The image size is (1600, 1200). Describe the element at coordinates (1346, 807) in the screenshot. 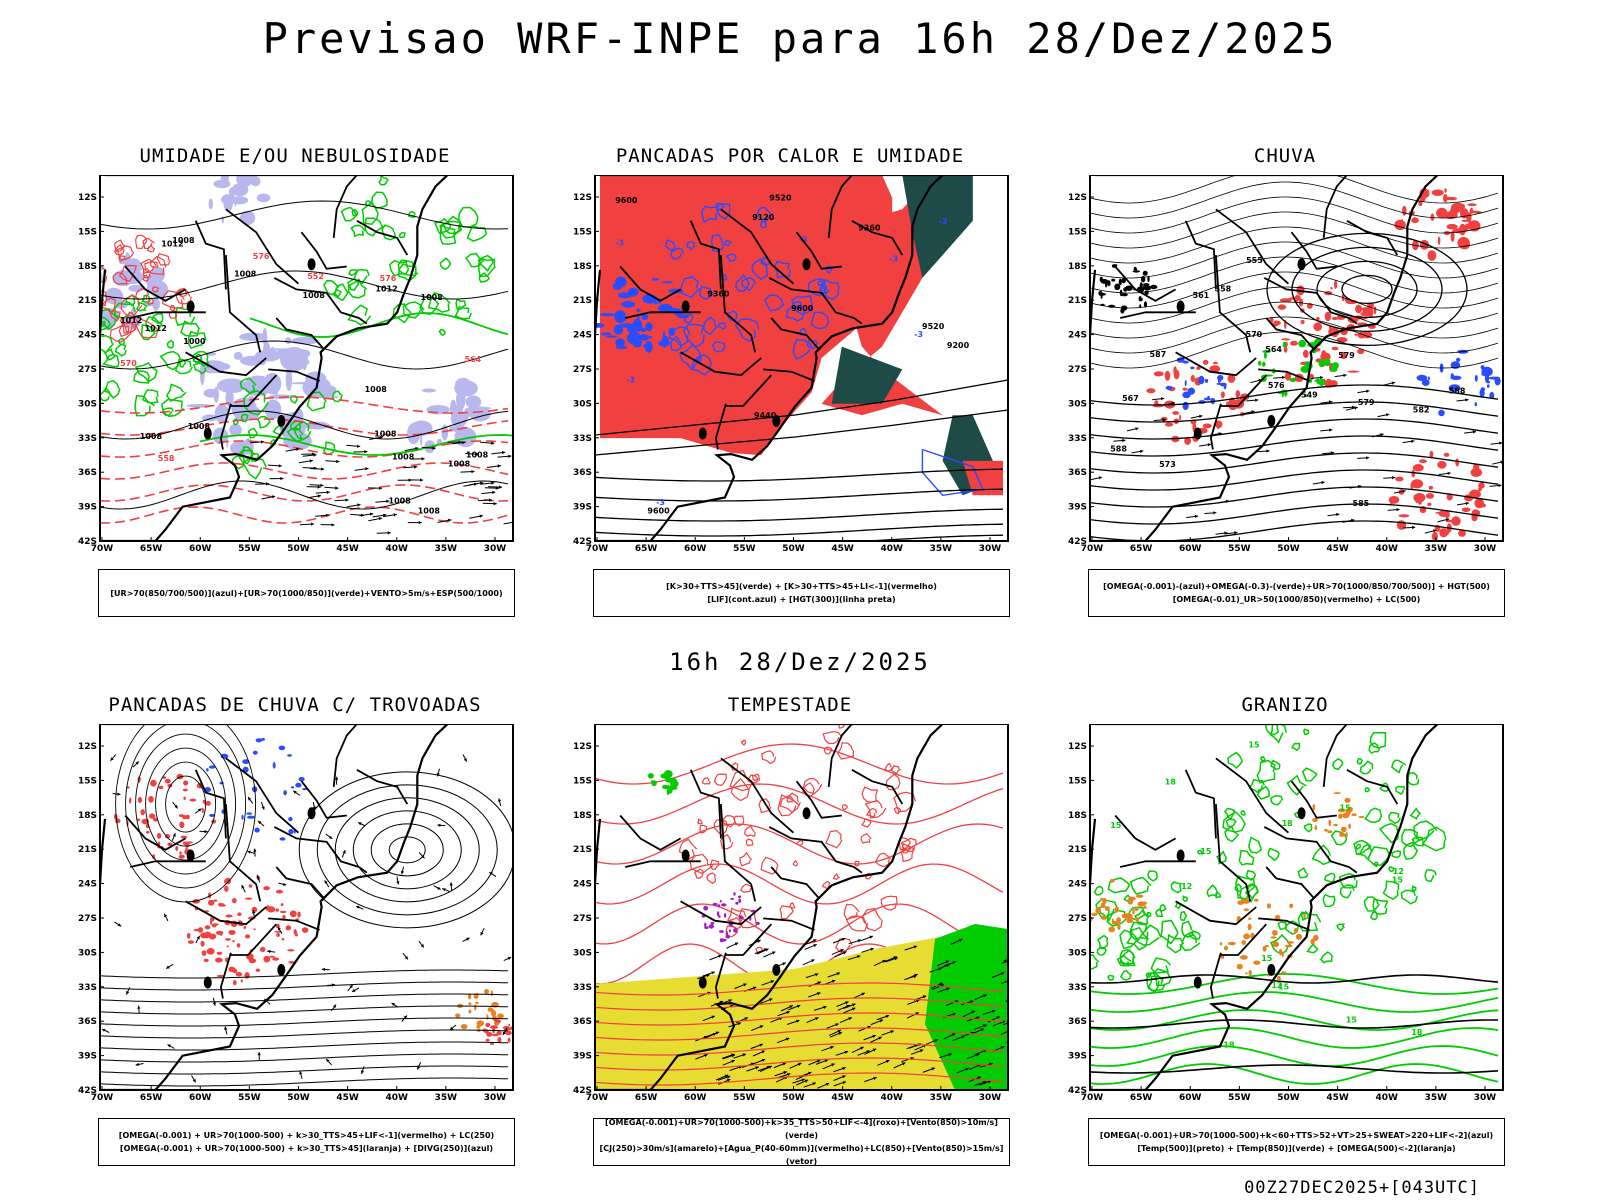

I see `contour-label: 15` at that location.